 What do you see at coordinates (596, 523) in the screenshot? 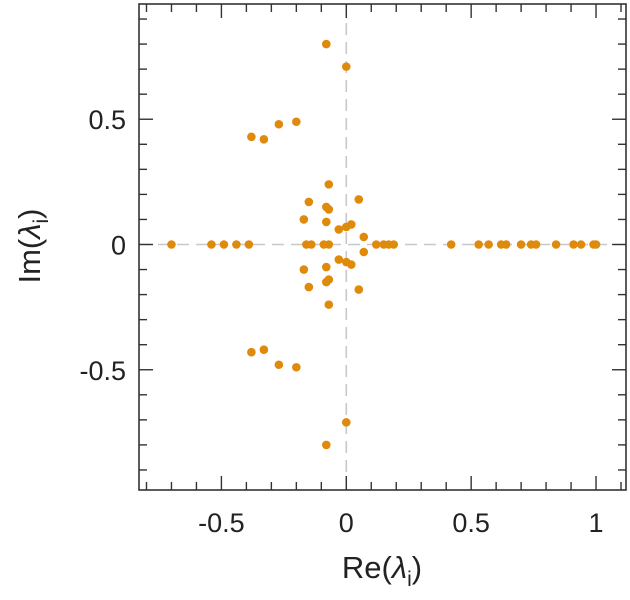
I see `x-tick-label: 1` at bounding box center [596, 523].